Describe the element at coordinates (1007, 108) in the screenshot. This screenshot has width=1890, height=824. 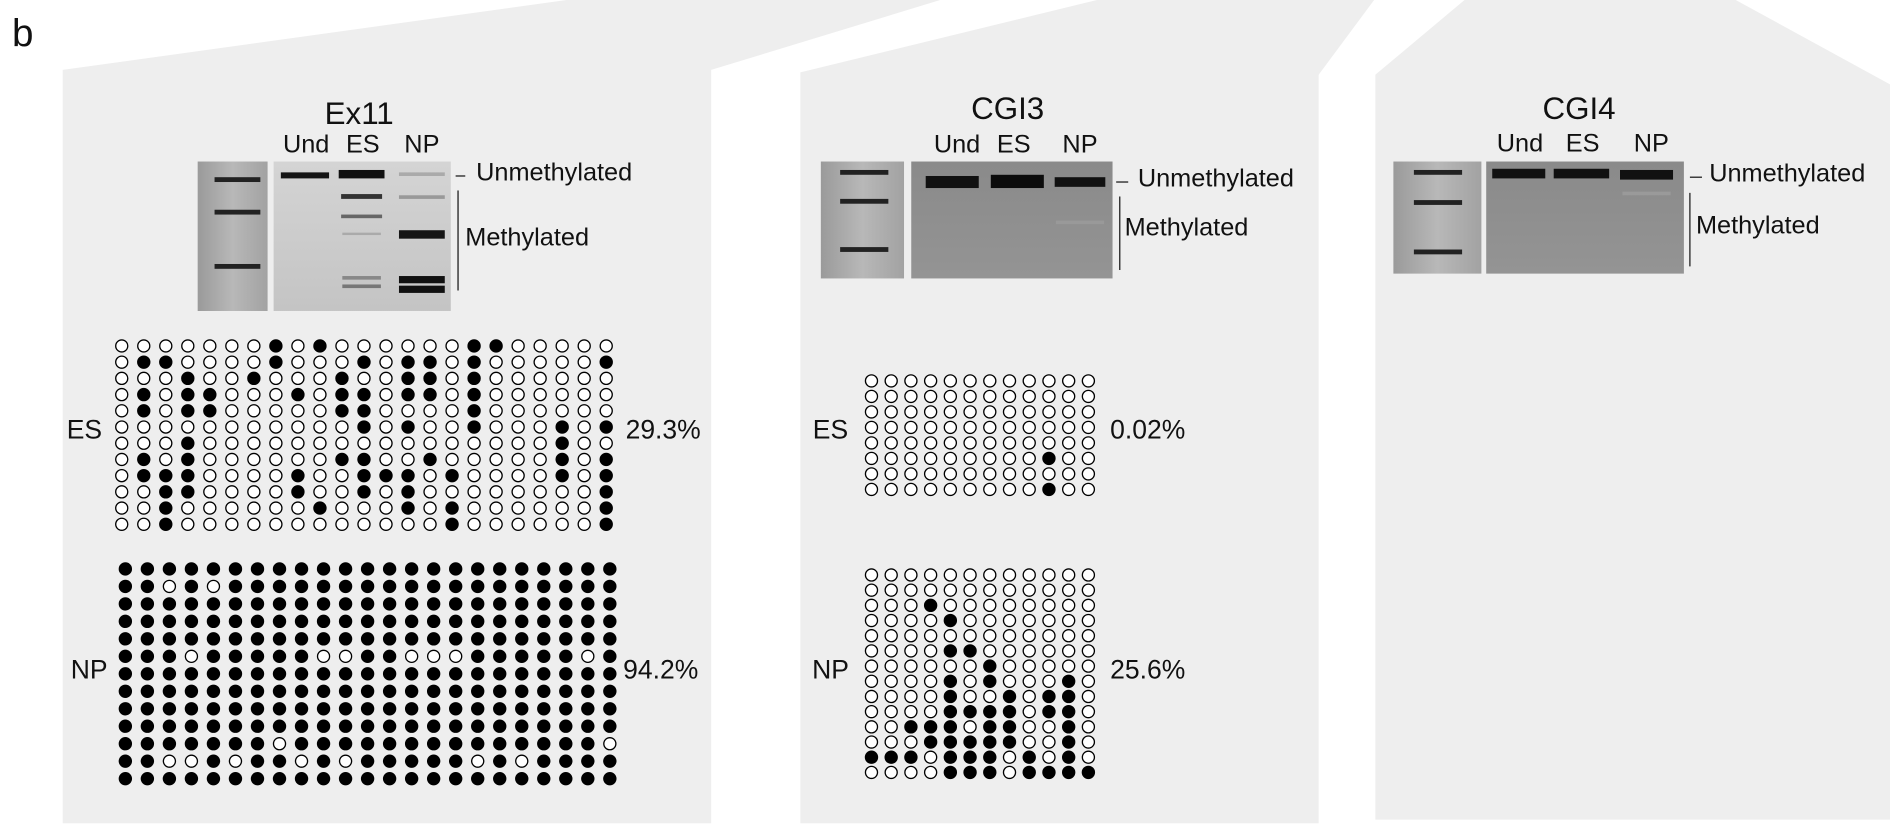
I see `panel-title: CGI3` at that location.